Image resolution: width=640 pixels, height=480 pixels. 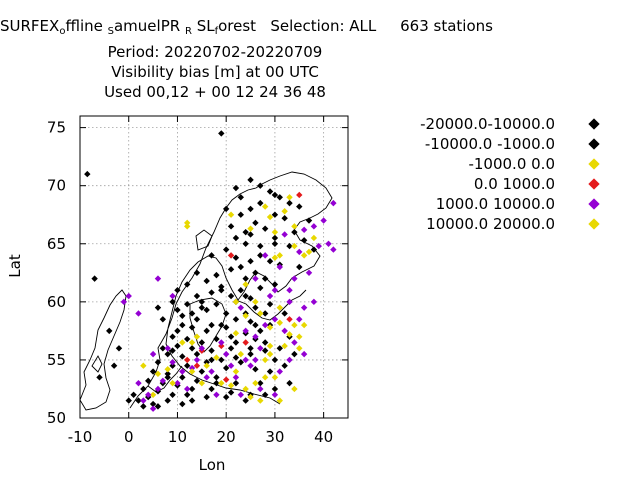 I want to click on legend-entry: 1000.0 10000.0, so click(x=485, y=204).